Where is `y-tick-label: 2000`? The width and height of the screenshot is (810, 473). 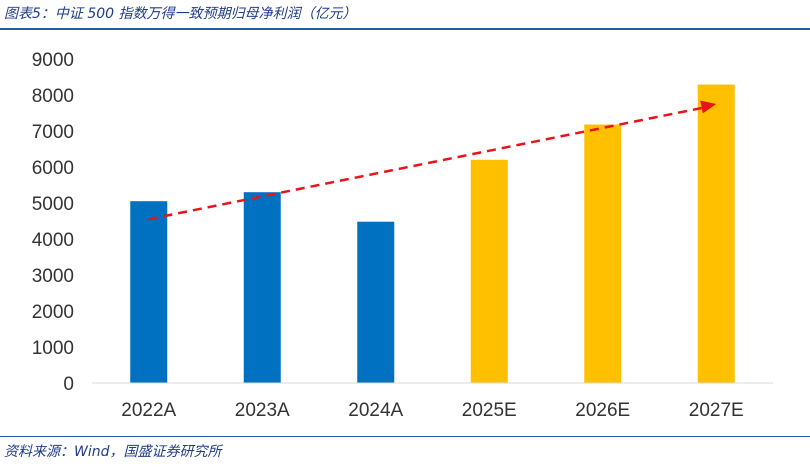 y-tick-label: 2000 is located at coordinates (53, 312).